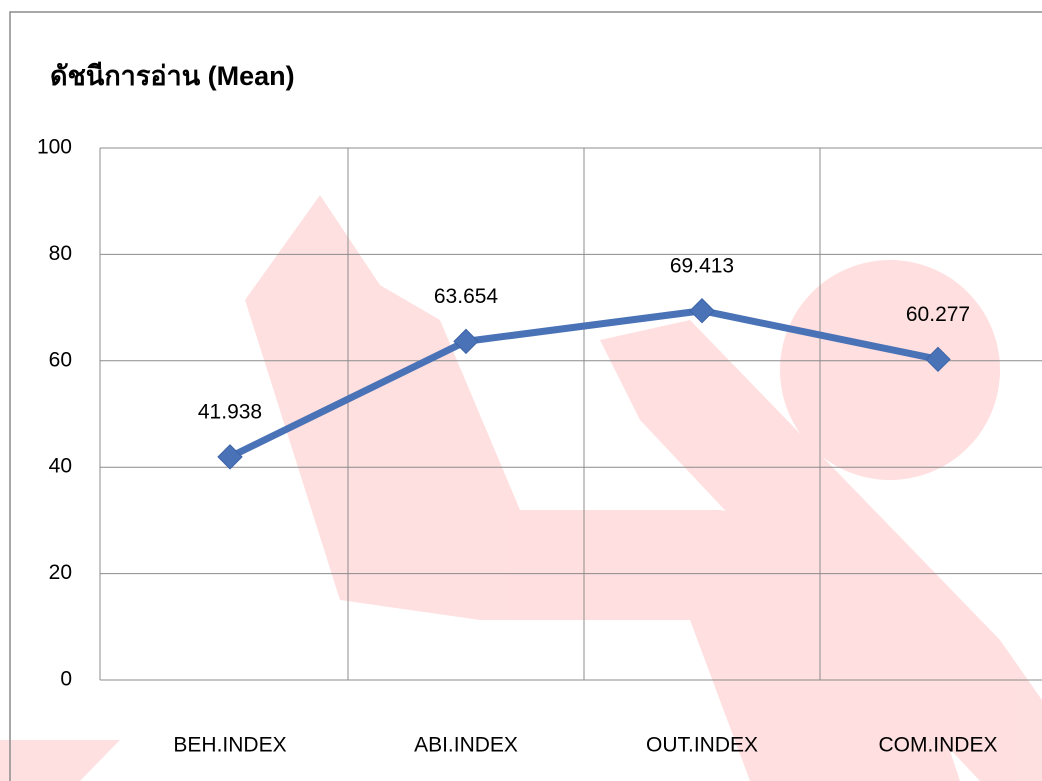 This screenshot has width=1042, height=781. Describe the element at coordinates (702, 265) in the screenshot. I see `data-label: 69.413` at that location.